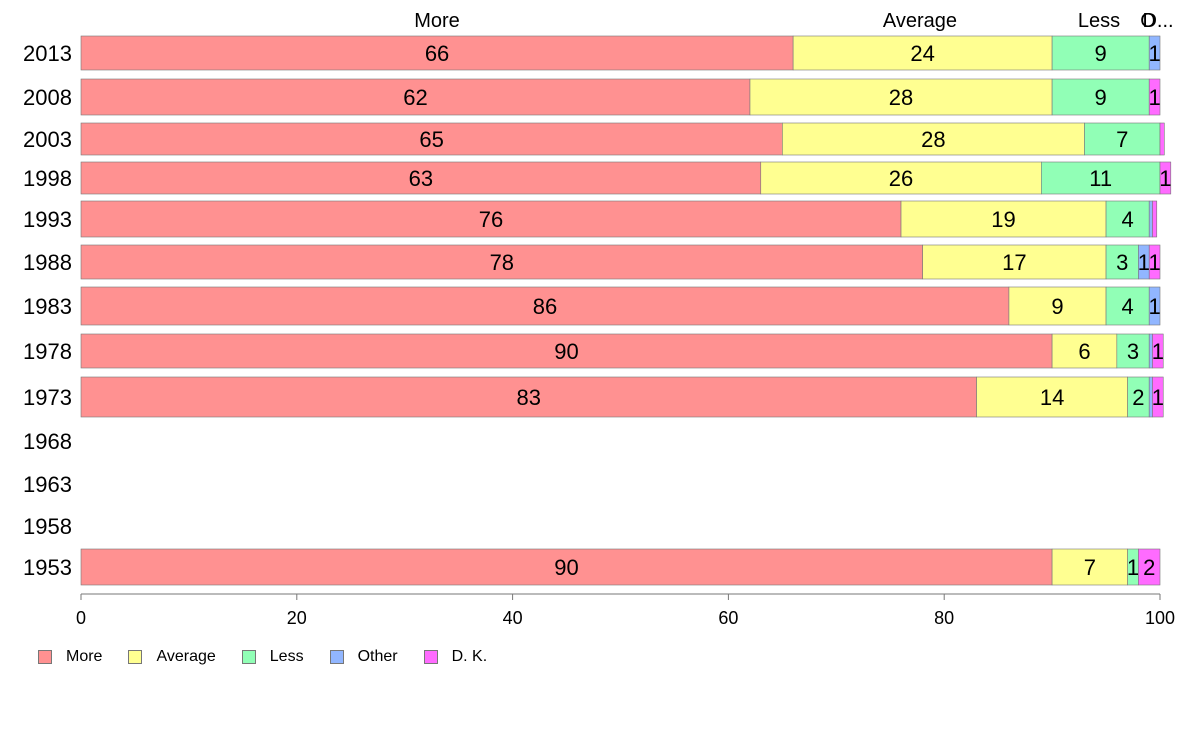  Describe the element at coordinates (437, 53) in the screenshot. I see `data-label: 66` at that location.